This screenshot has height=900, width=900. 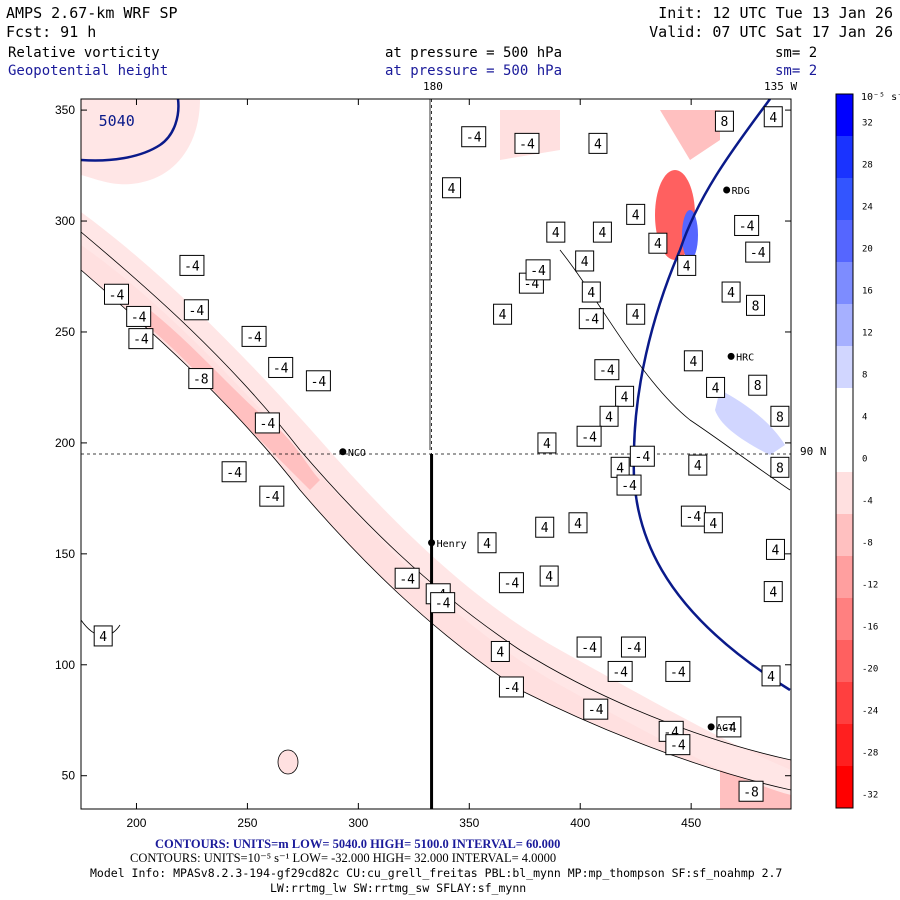 What do you see at coordinates (473, 53) in the screenshot?
I see `field1-level: at pressure = 500 hPa` at bounding box center [473, 53].